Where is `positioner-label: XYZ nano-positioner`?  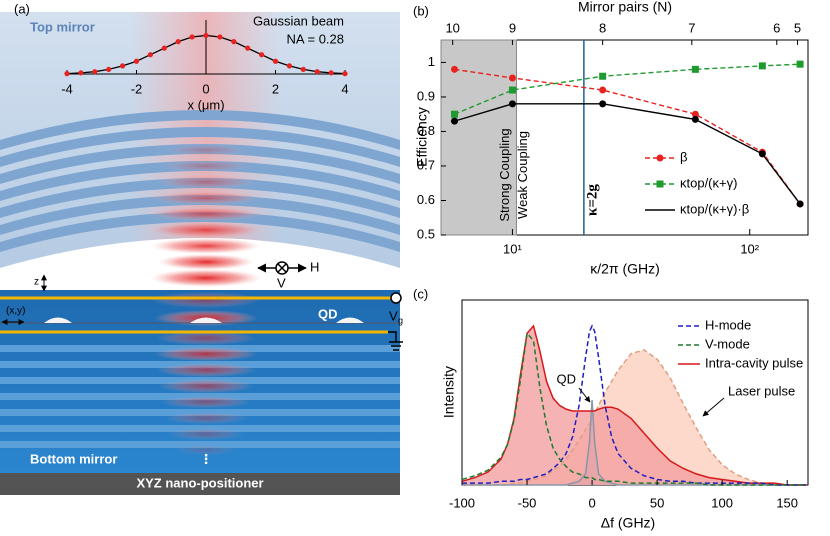
positioner-label: XYZ nano-positioner is located at coordinates (199, 482).